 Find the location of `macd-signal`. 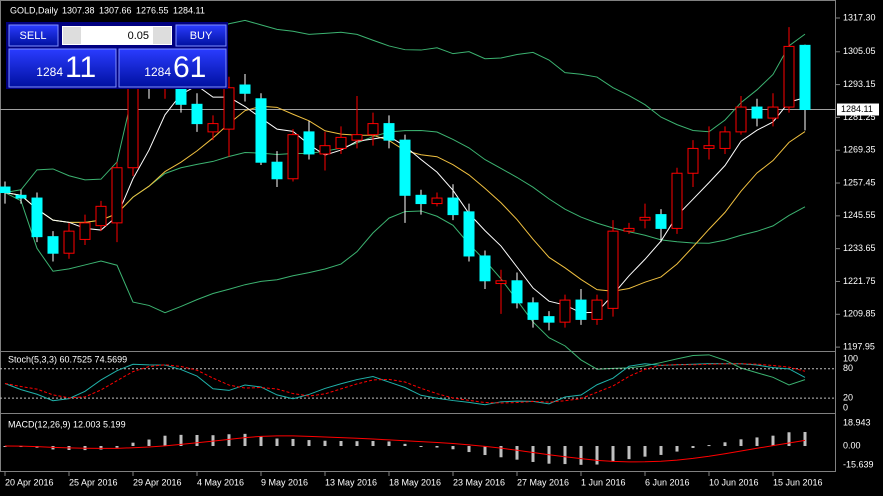

macd-signal is located at coordinates (405, 449).